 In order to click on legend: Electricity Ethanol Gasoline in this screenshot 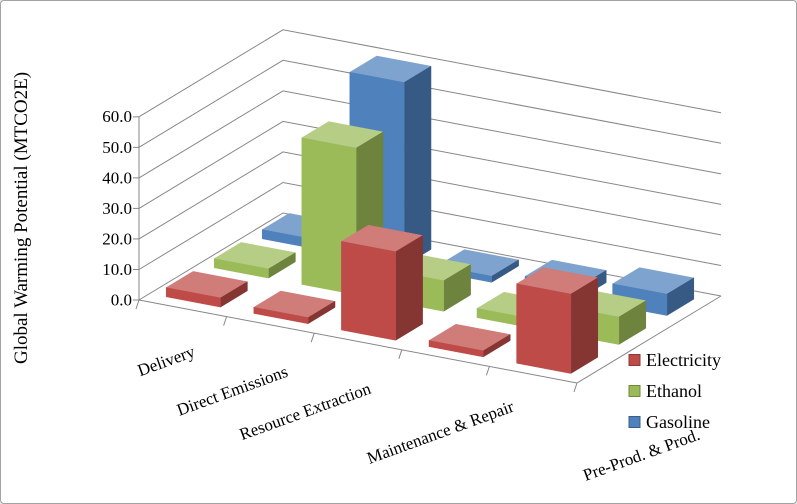, I will do `click(674, 391)`.